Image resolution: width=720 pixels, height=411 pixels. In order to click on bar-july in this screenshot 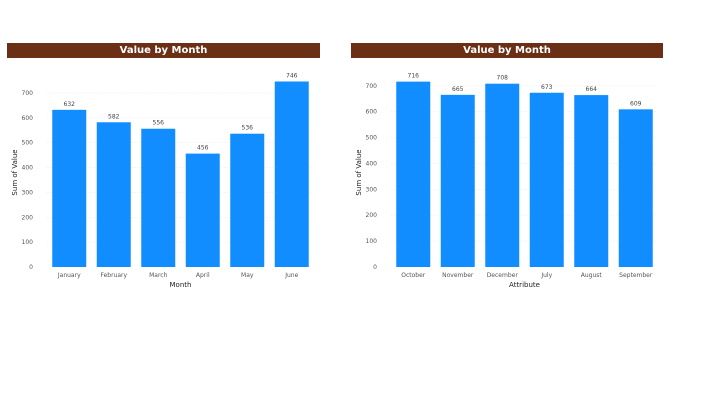, I will do `click(546, 179)`.